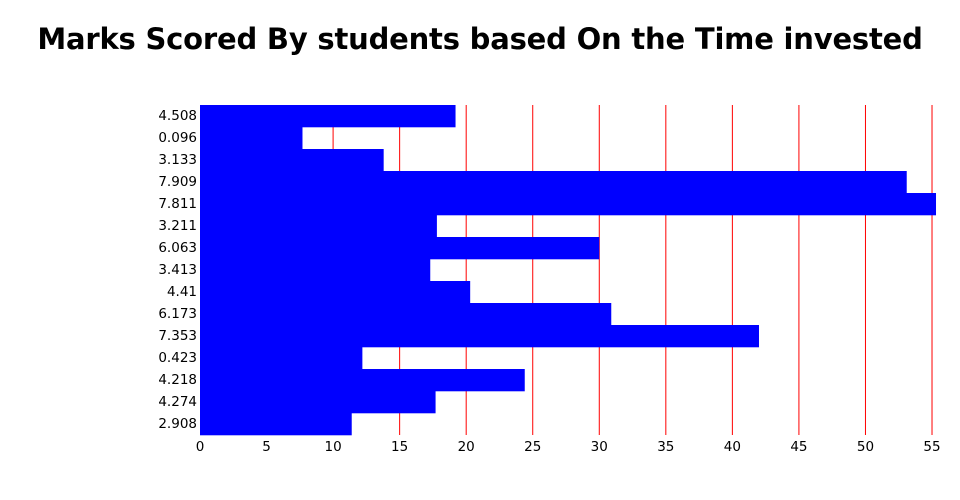  Describe the element at coordinates (177, 358) in the screenshot. I see `category-label: 0.423` at that location.